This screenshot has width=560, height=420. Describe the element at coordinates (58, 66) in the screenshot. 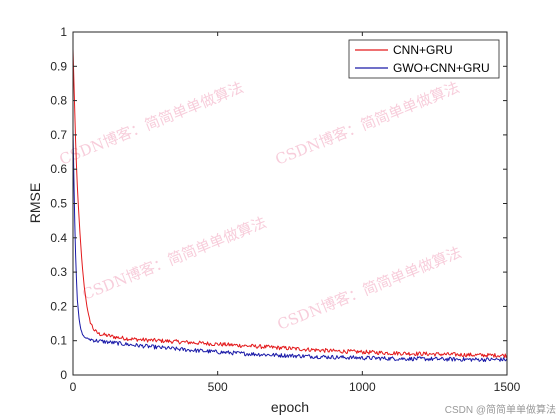

I see `y-tick-label: 0.9` at that location.